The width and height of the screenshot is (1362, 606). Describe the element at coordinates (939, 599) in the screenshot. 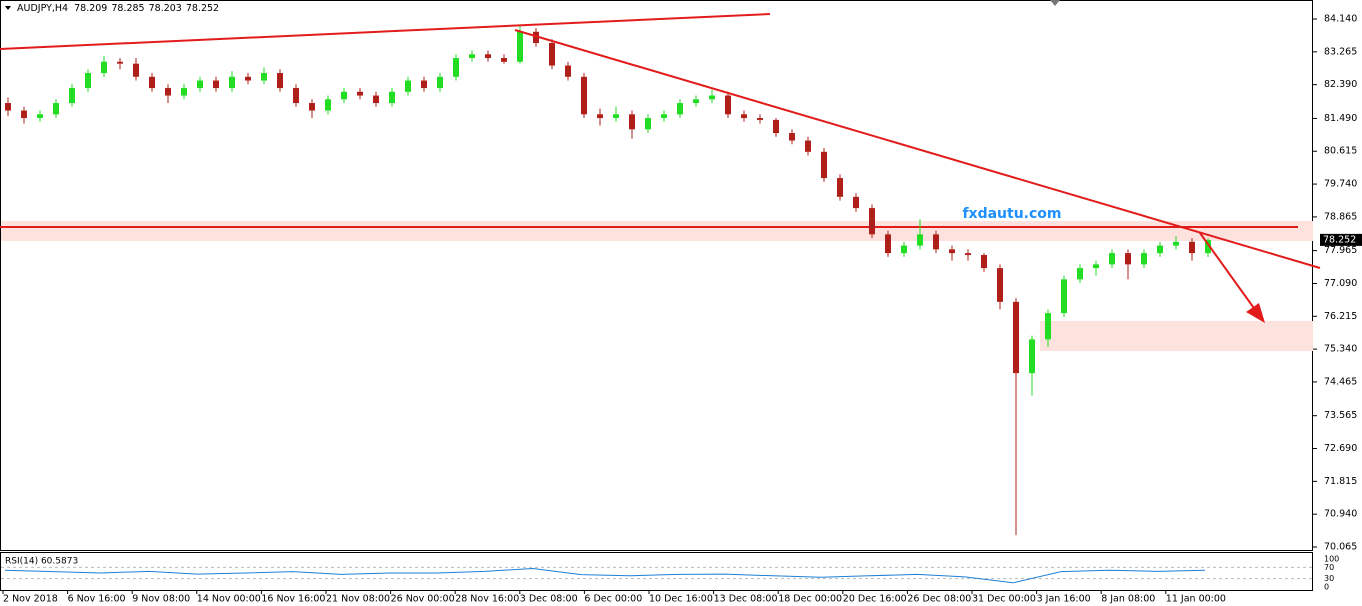

I see `x-tick-label: 26 Dec 08:00` at that location.